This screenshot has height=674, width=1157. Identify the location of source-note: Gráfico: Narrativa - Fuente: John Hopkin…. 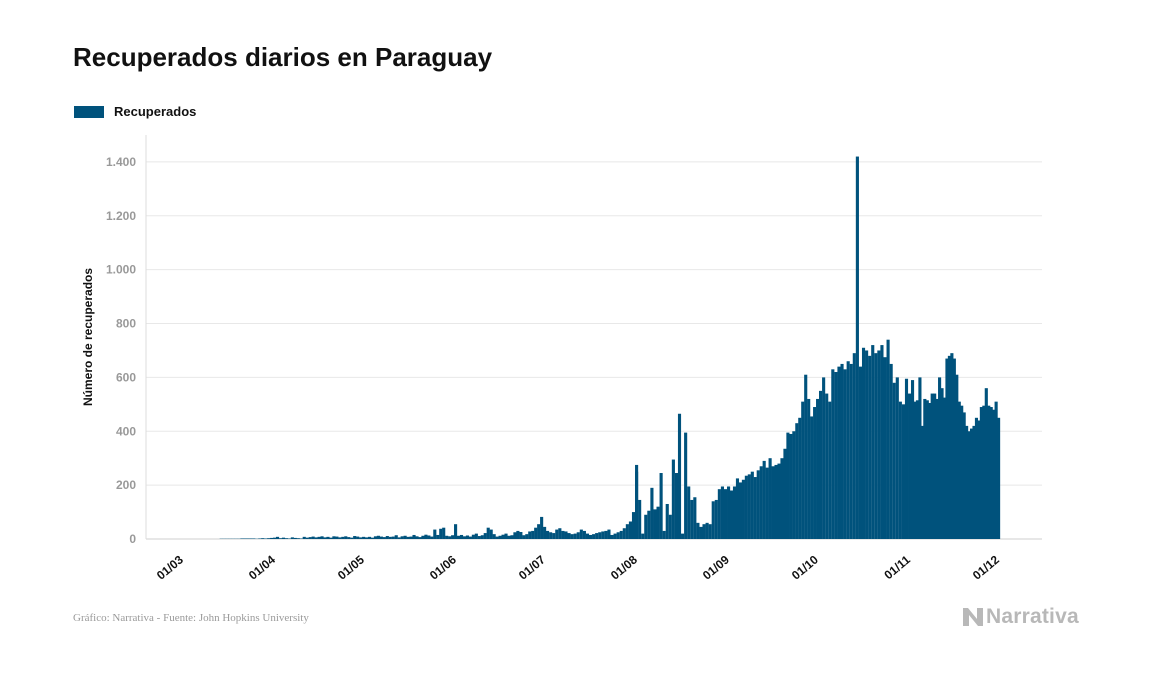
(191, 618).